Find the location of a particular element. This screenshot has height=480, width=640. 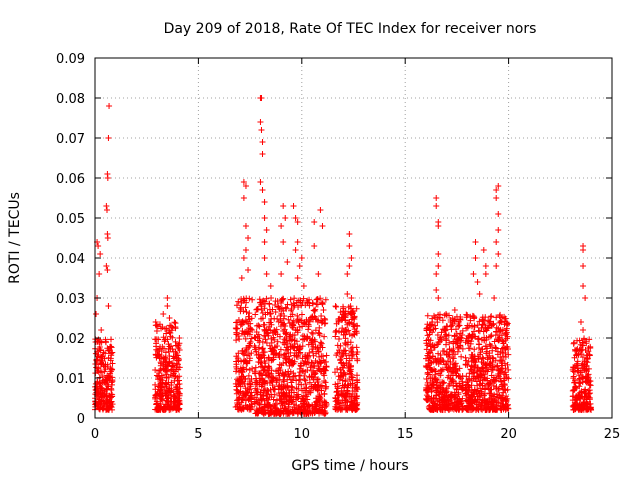

x-tick-label: 5 is located at coordinates (198, 434).